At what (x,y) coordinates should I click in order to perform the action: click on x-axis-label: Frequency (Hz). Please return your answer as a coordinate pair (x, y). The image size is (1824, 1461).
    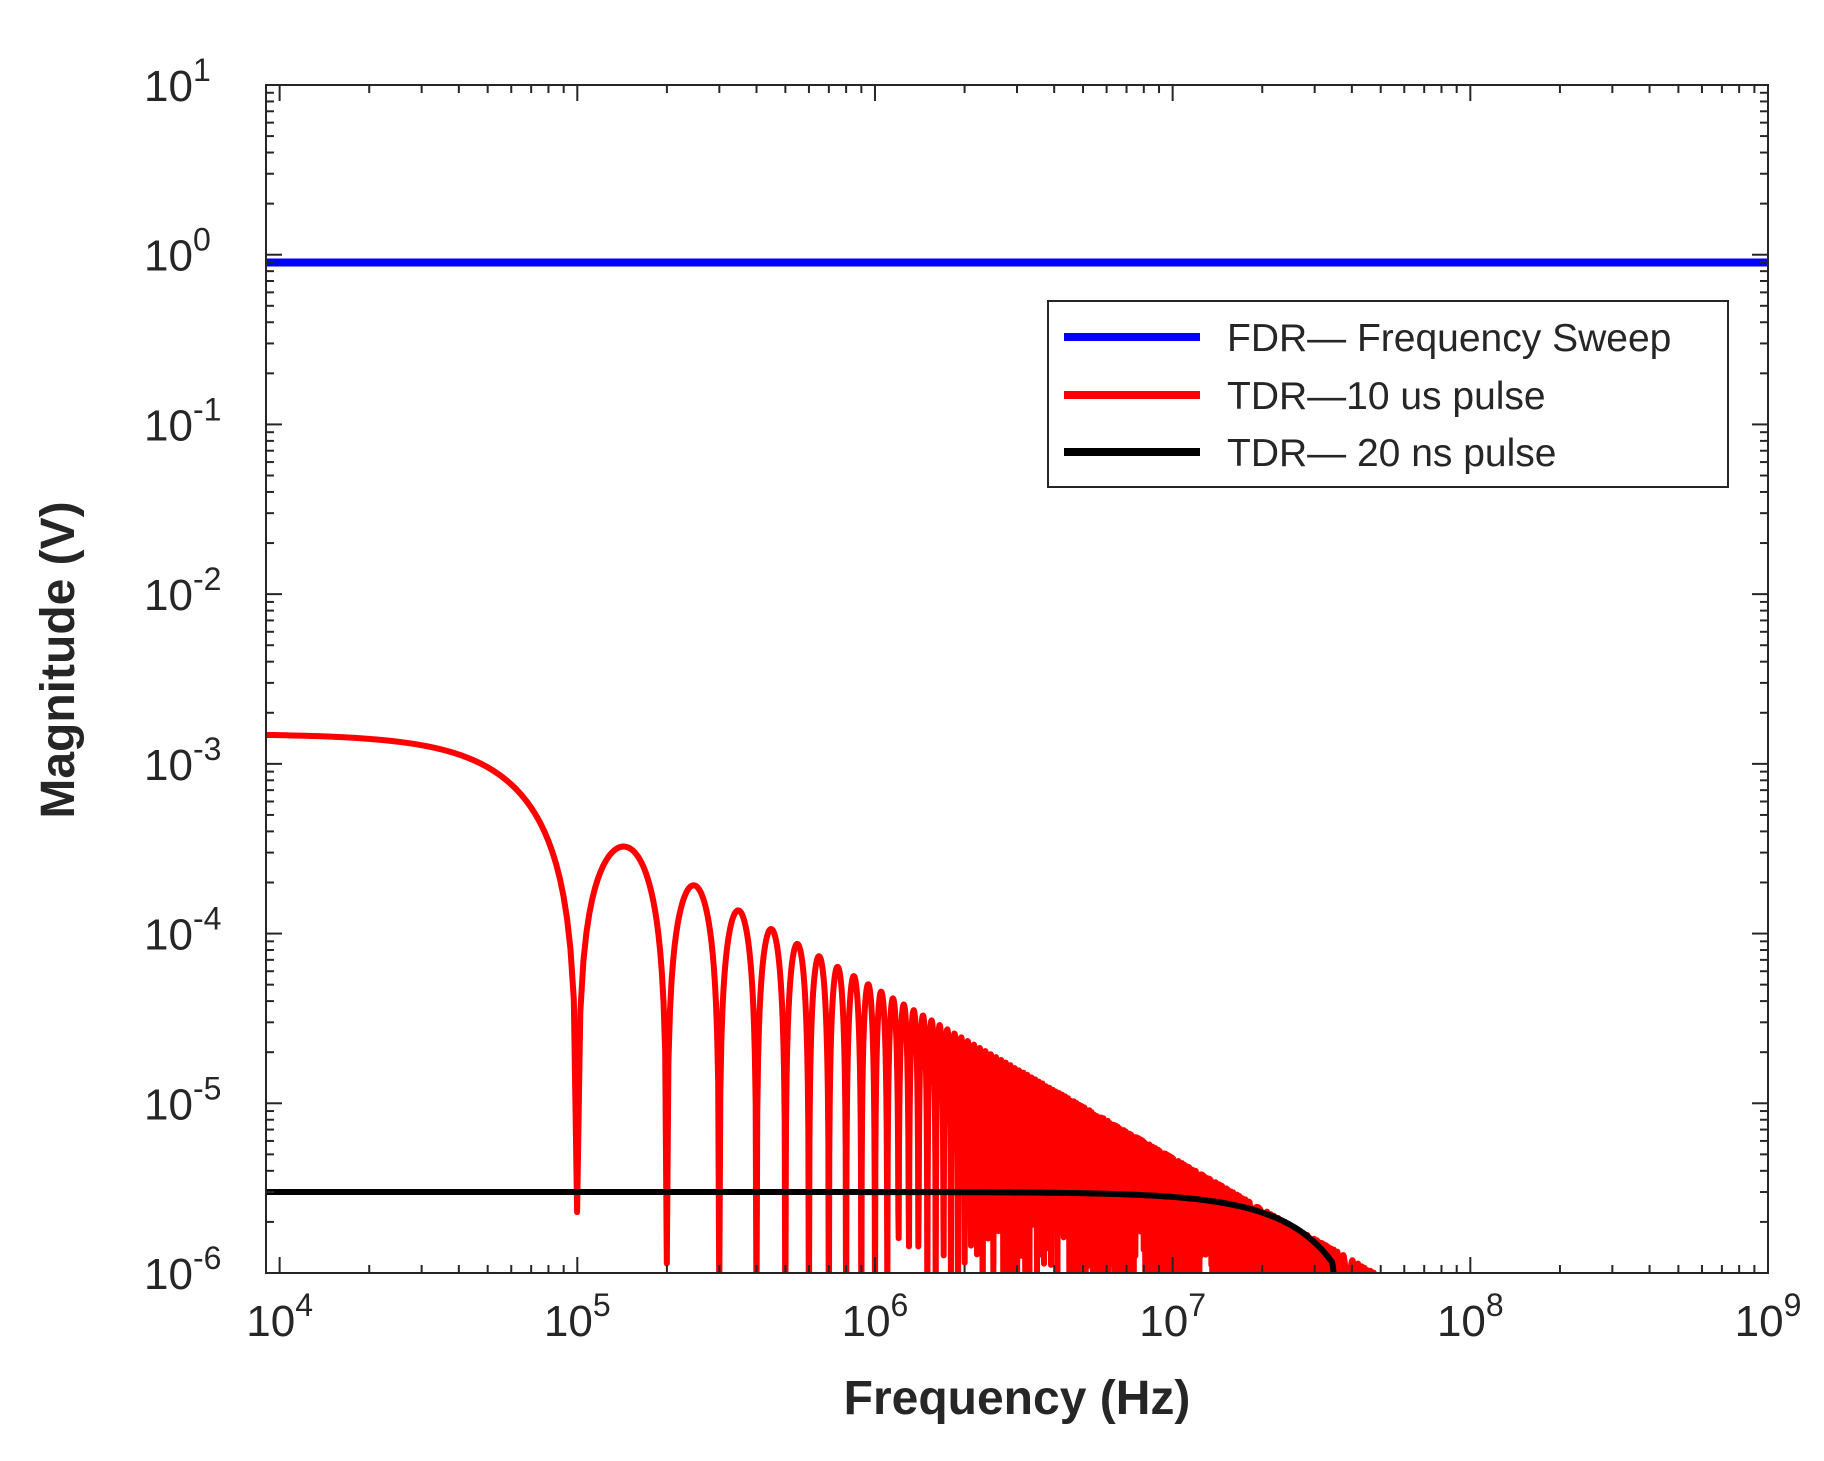
    Looking at the image, I should click on (1017, 1398).